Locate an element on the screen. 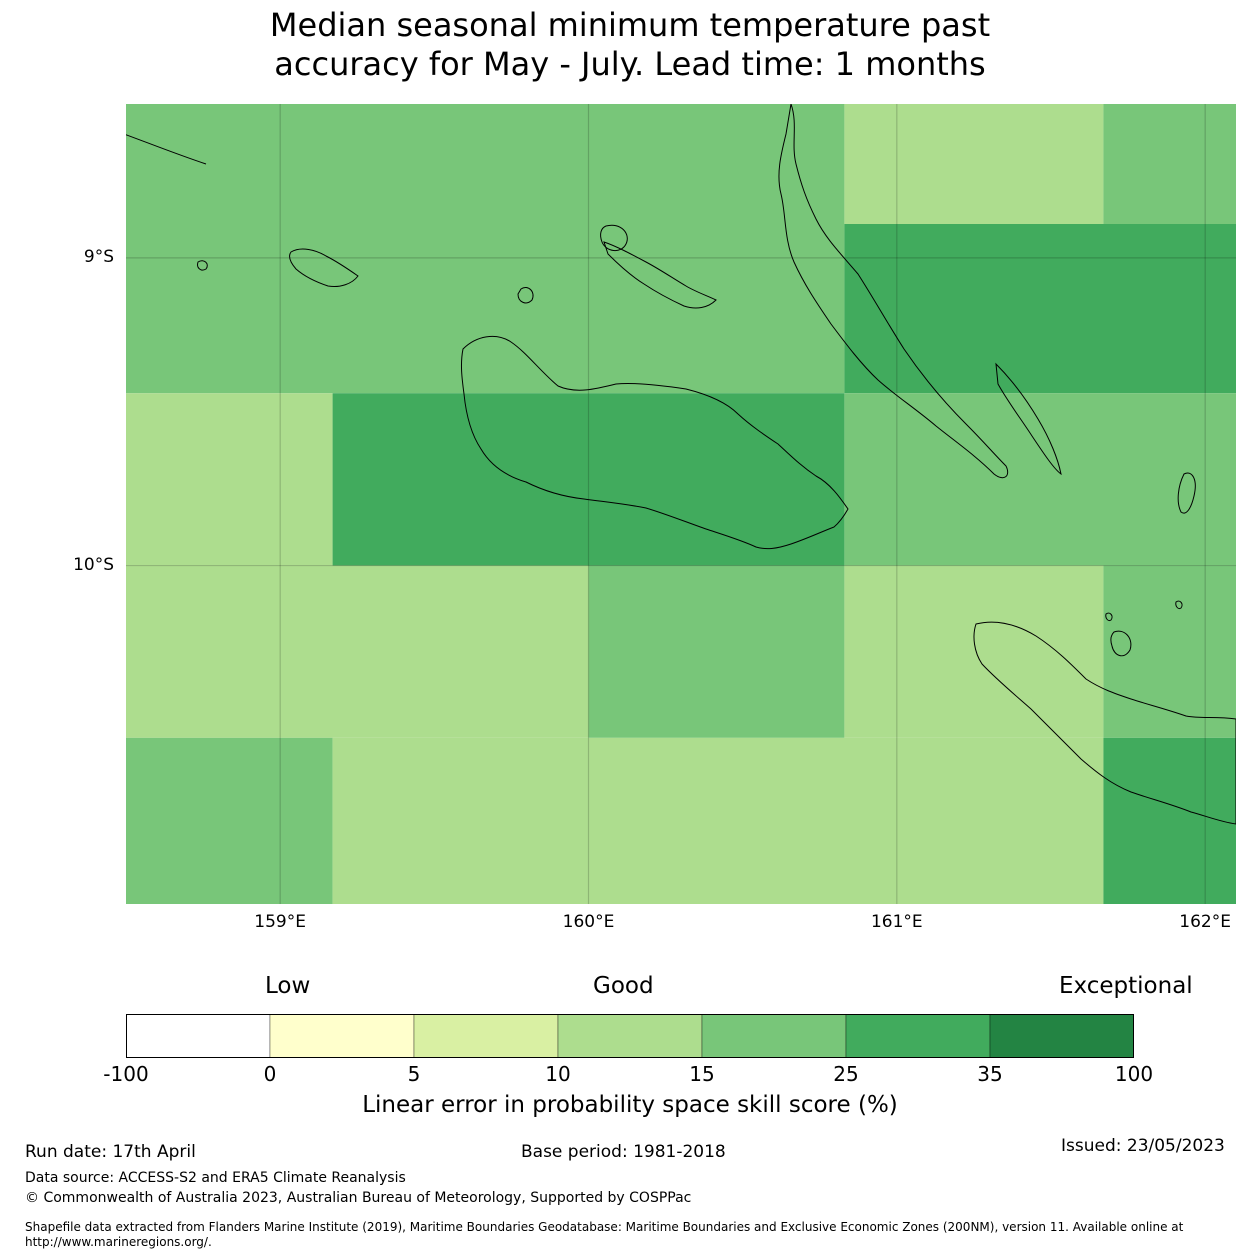 The image size is (1260, 1260). makira-coastline is located at coordinates (1104, 723).